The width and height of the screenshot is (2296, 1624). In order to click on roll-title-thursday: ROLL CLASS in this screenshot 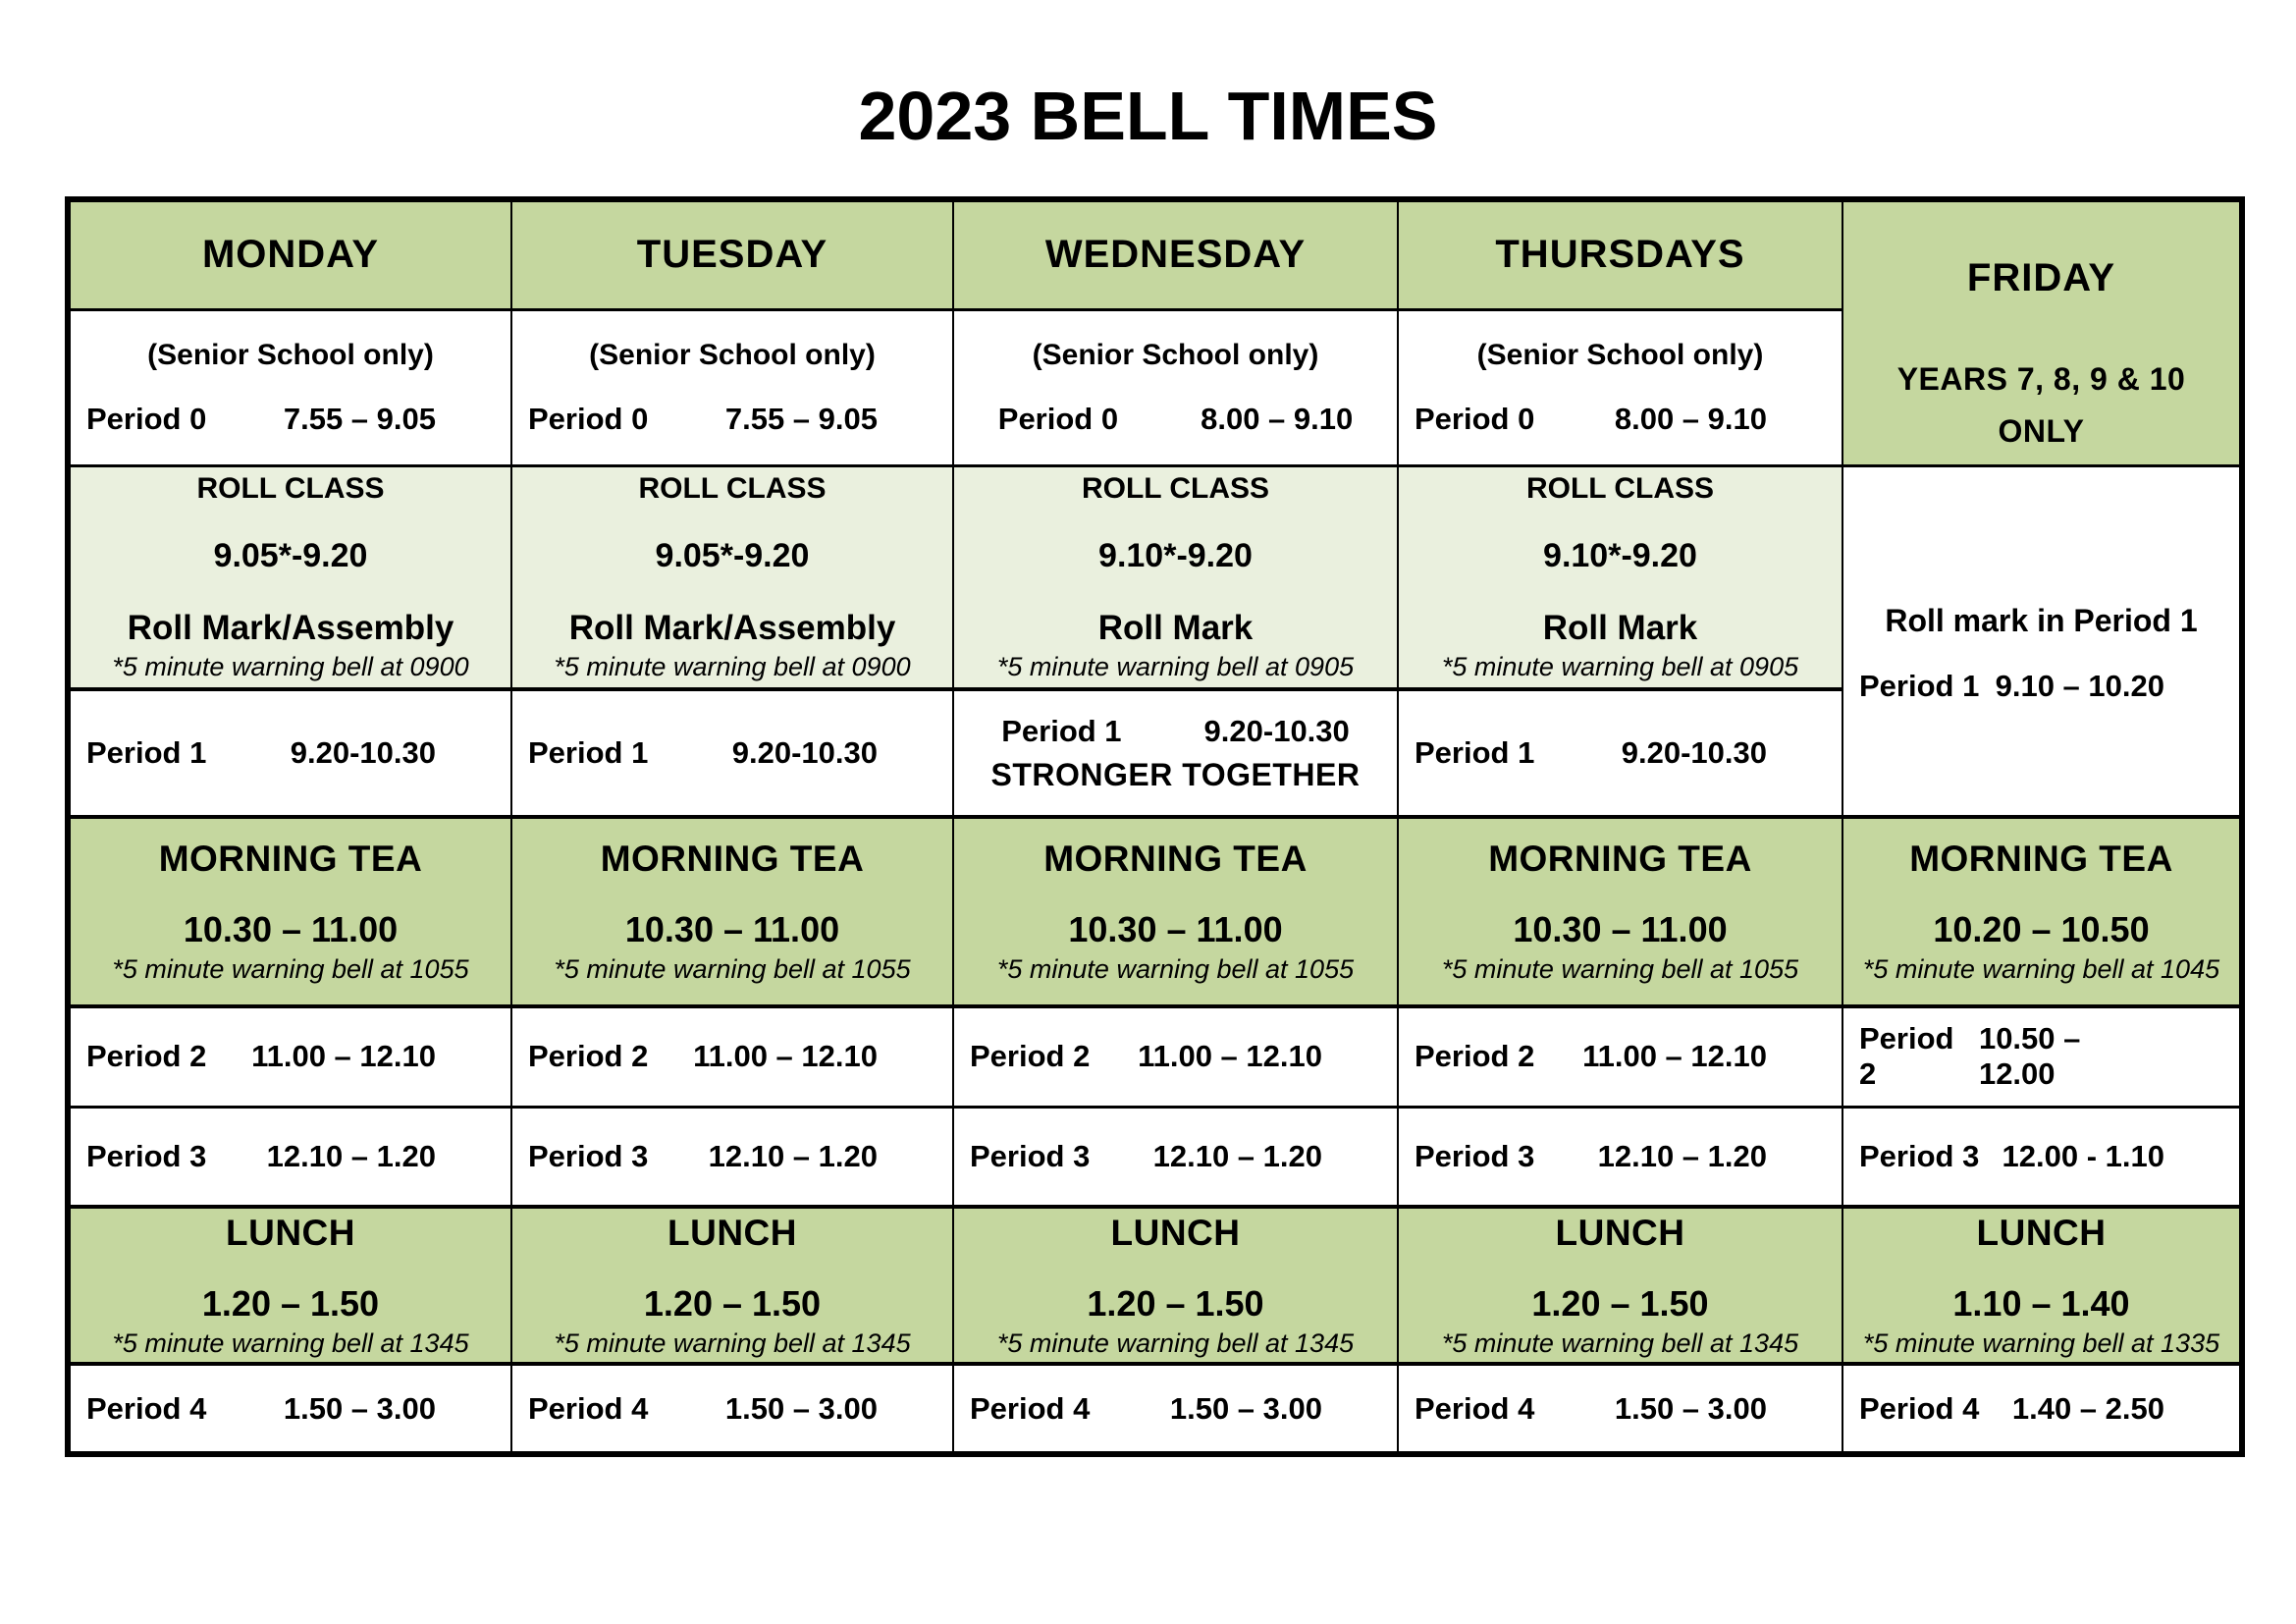, I will do `click(1620, 488)`.